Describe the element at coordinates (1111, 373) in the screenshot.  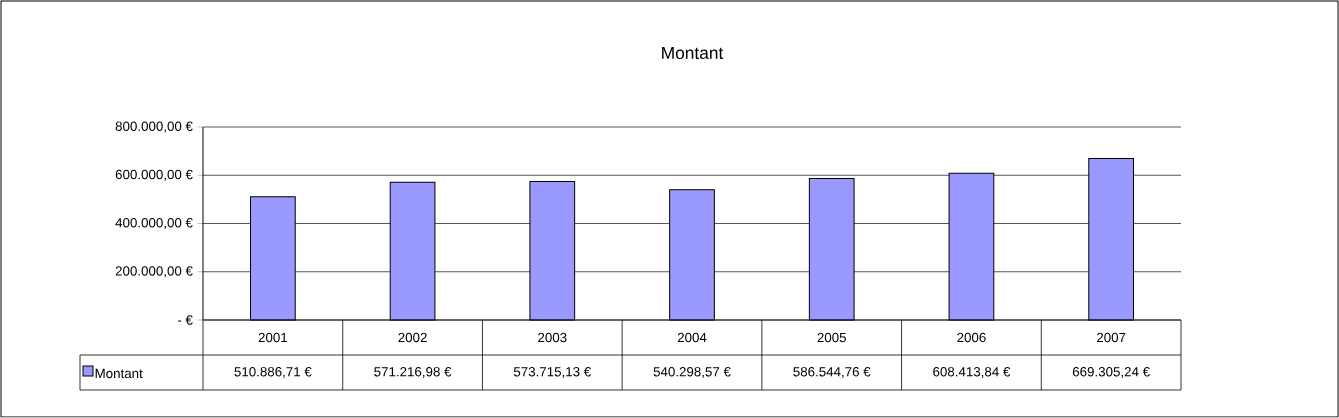
I see `data-label: 669.305,24 €` at that location.